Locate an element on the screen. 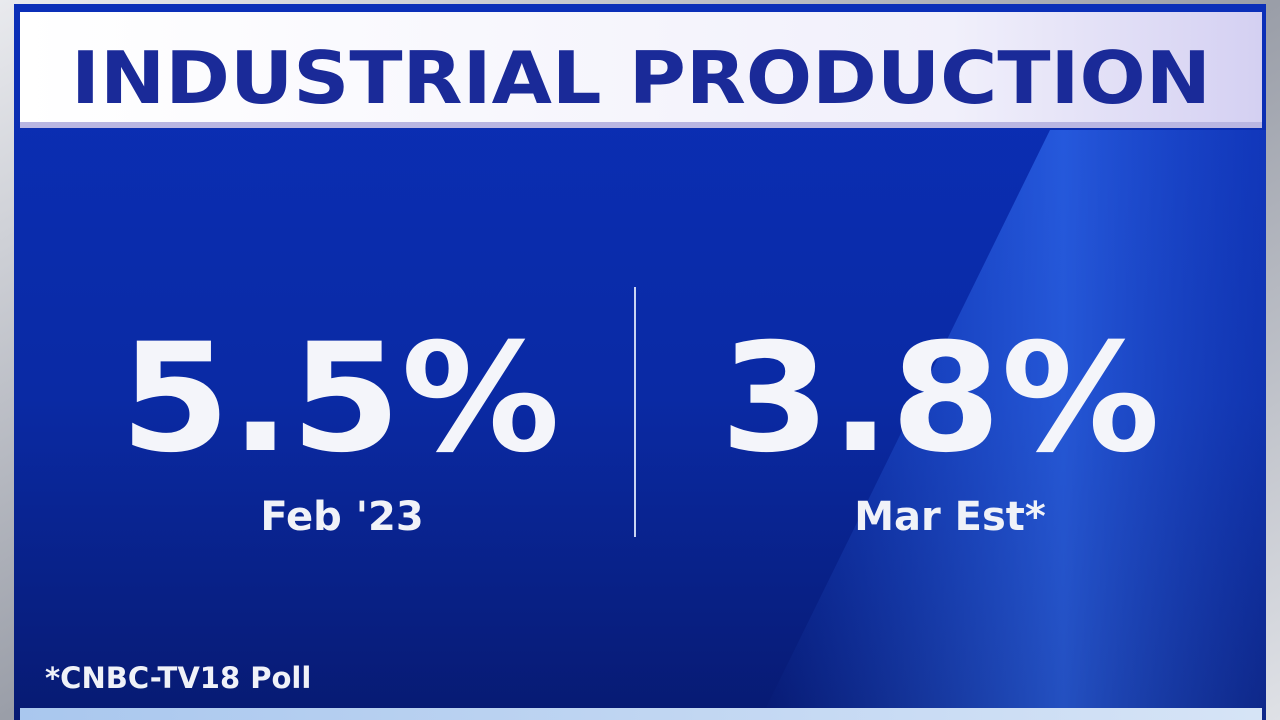 Image resolution: width=1280 pixels, height=720 pixels. bottom-strip is located at coordinates (641, 714).